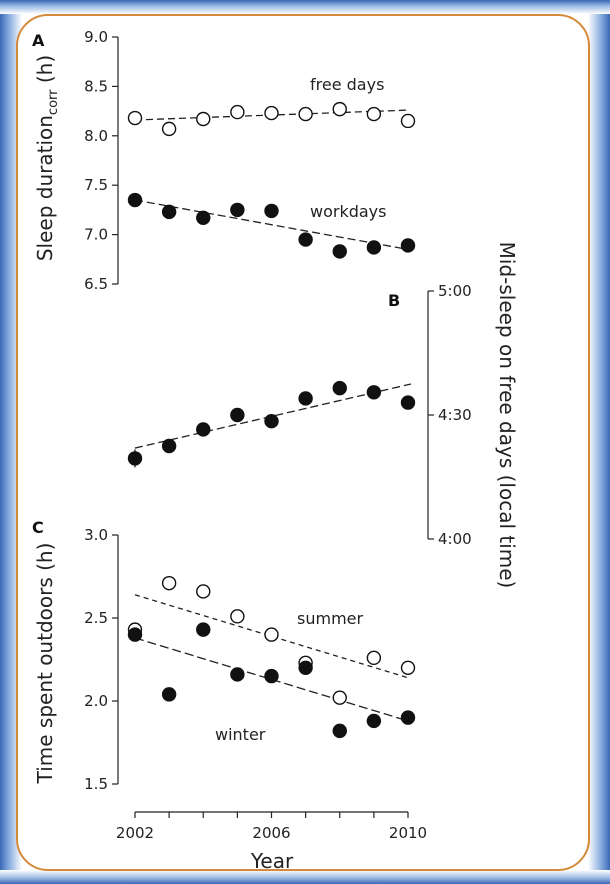 The image size is (610, 884). What do you see at coordinates (507, 415) in the screenshot?
I see `panel-b-y-axis-label: Mid-sleep on free days (local time)` at bounding box center [507, 415].